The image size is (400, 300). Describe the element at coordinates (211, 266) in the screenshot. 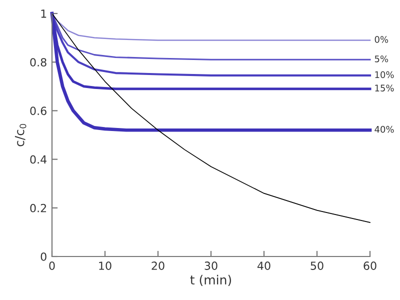

I see `x-tick-label: 30` at that location.